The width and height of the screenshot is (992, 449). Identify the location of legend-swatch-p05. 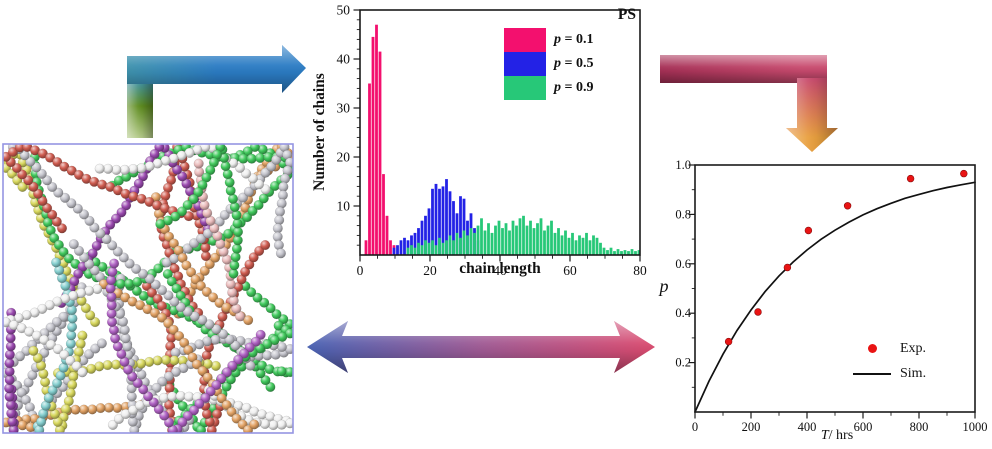
(525, 64).